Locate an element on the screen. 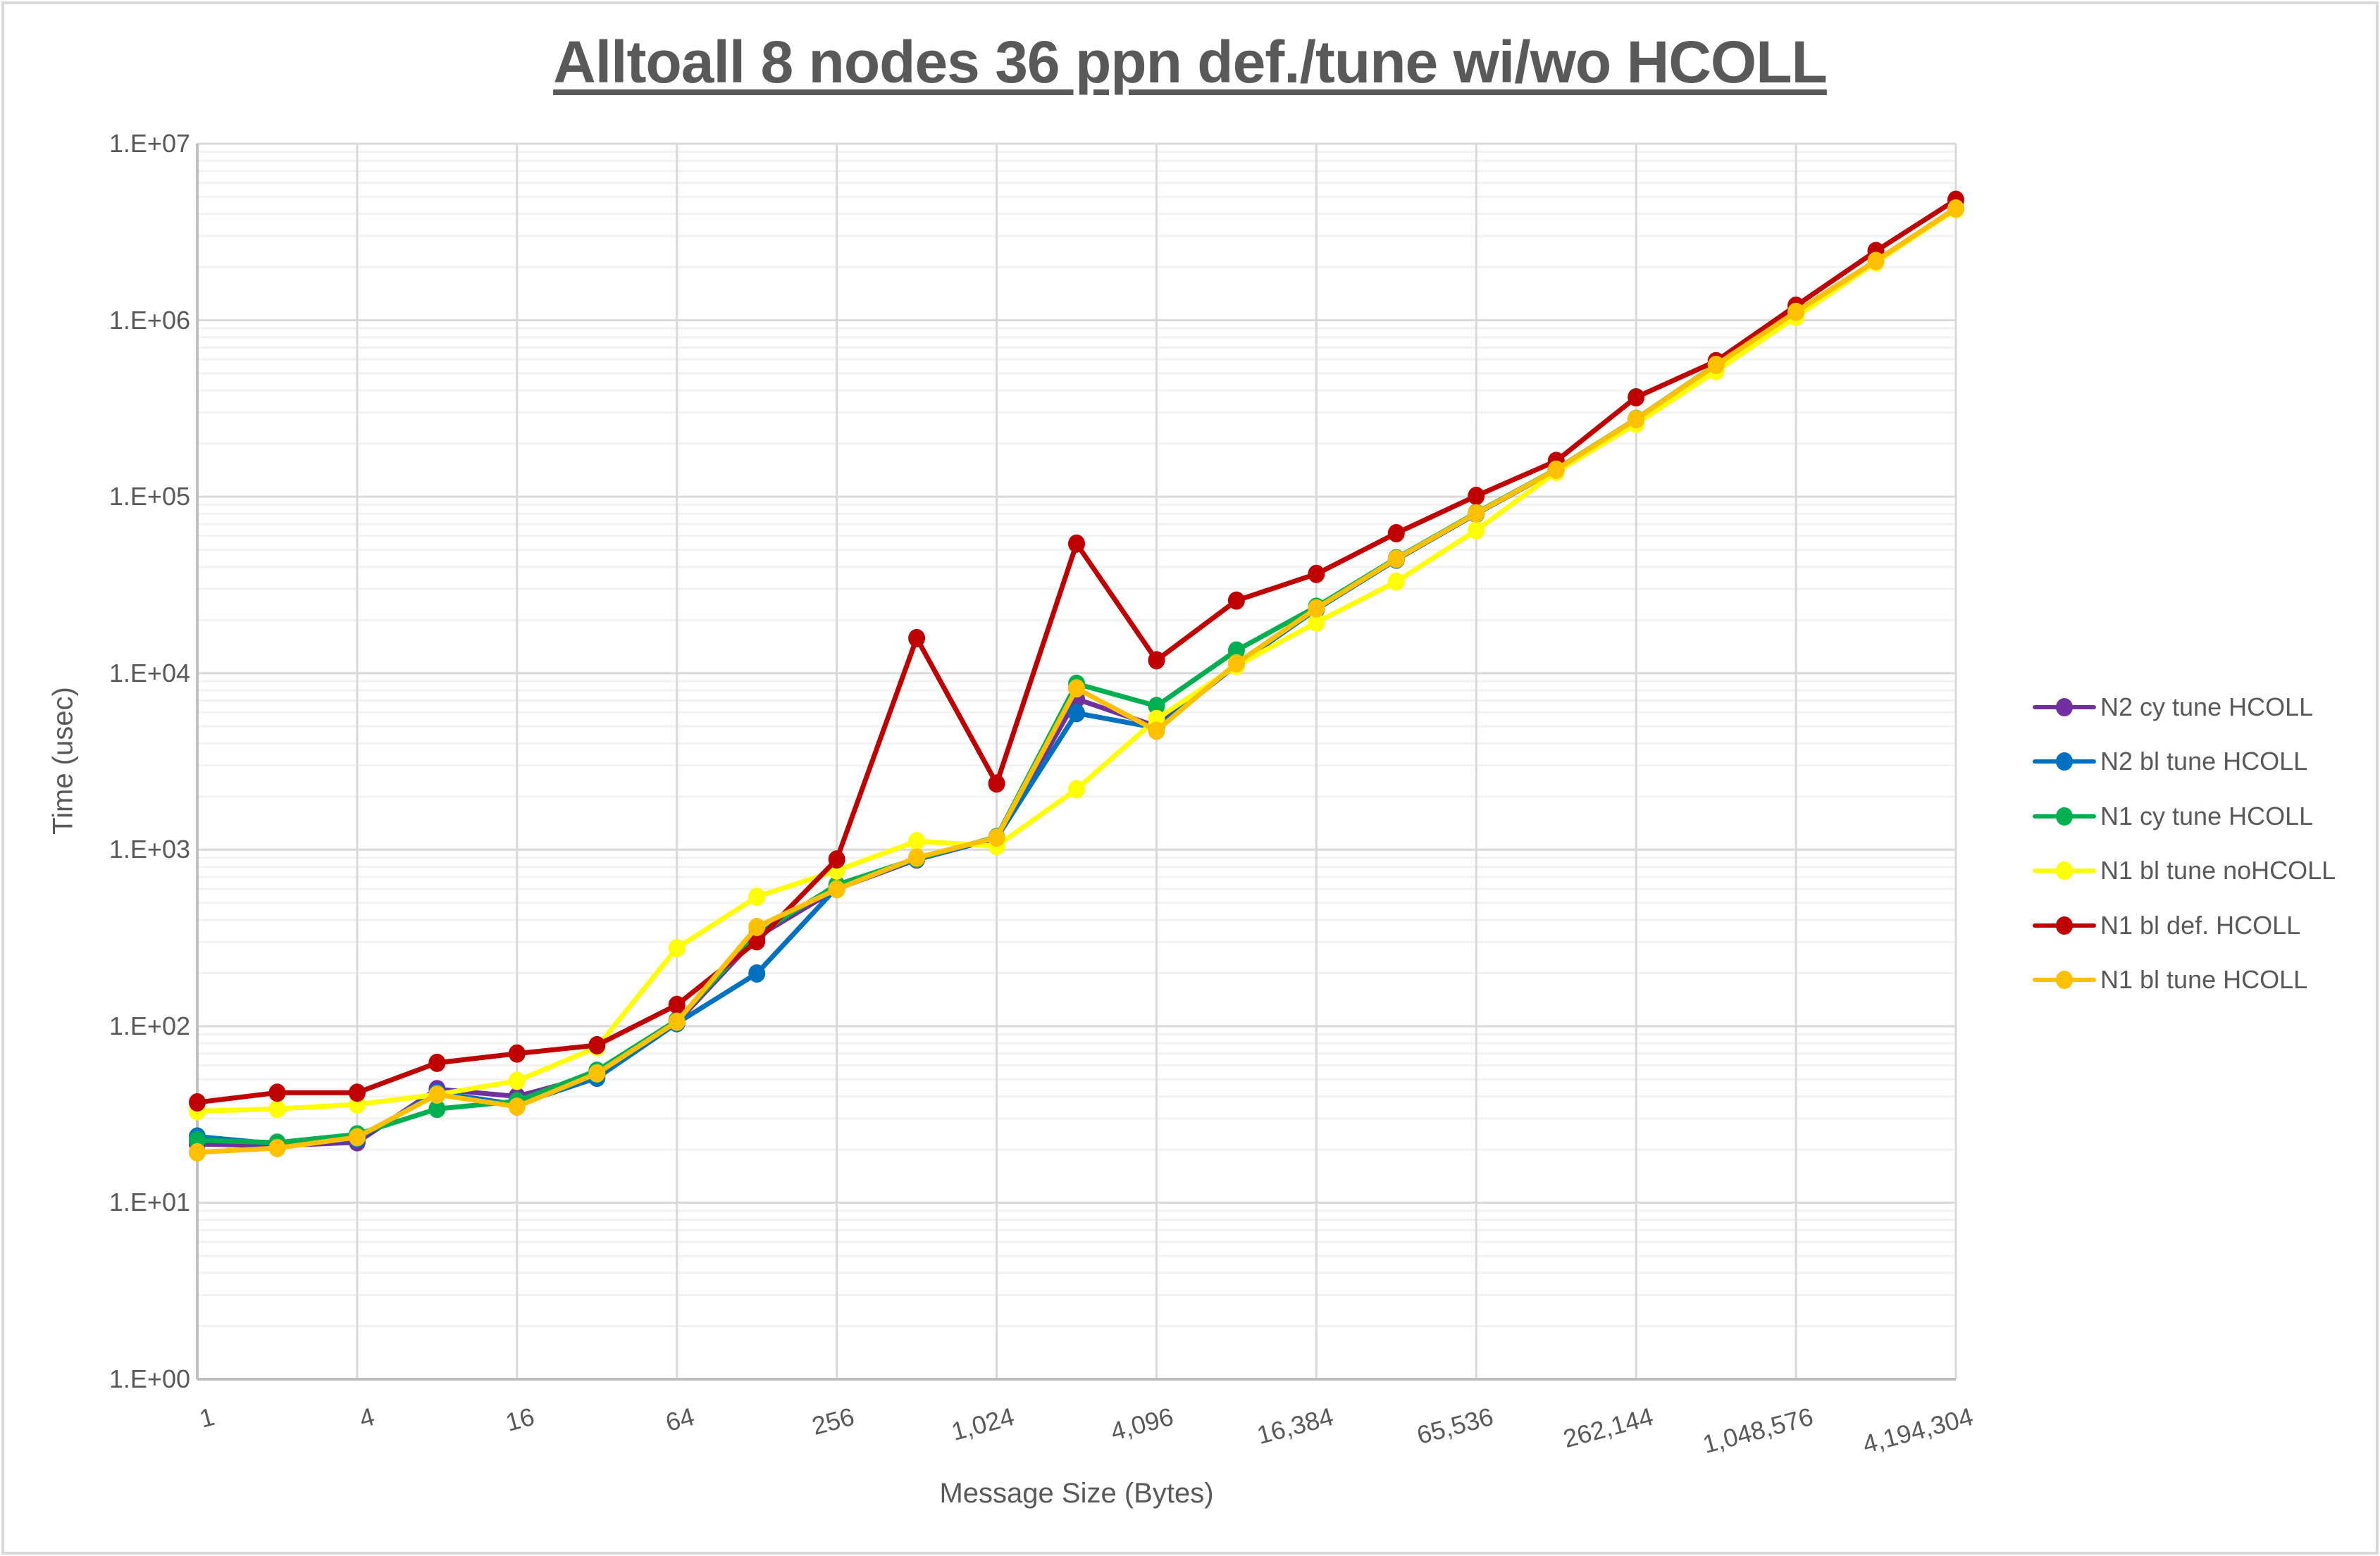  legend-item: N1 bl tune HCOLL is located at coordinates (2184, 980).